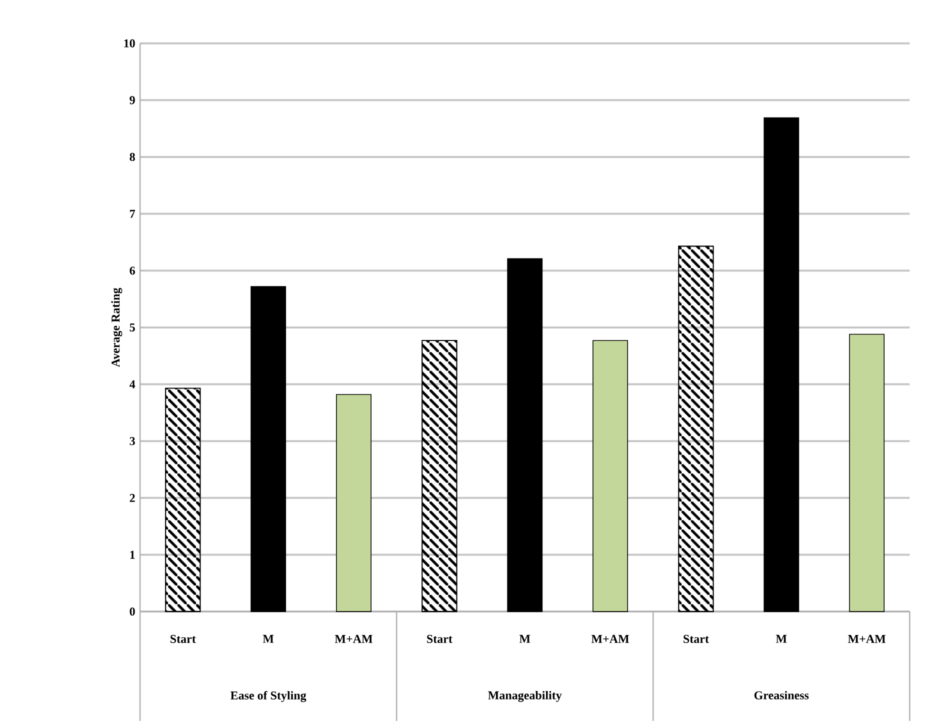 Image resolution: width=935 pixels, height=726 pixels. I want to click on series-label: M+AM, so click(610, 639).